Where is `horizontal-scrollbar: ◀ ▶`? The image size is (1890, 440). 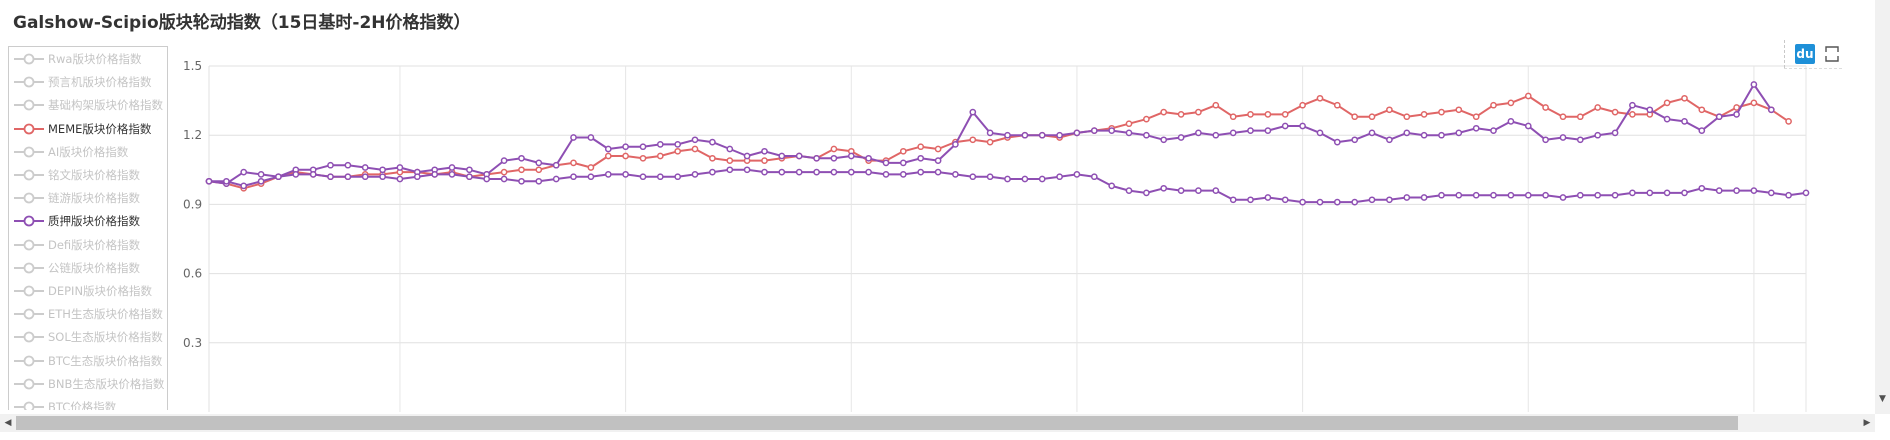
horizontal-scrollbar: ◀ ▶ is located at coordinates (937, 423).